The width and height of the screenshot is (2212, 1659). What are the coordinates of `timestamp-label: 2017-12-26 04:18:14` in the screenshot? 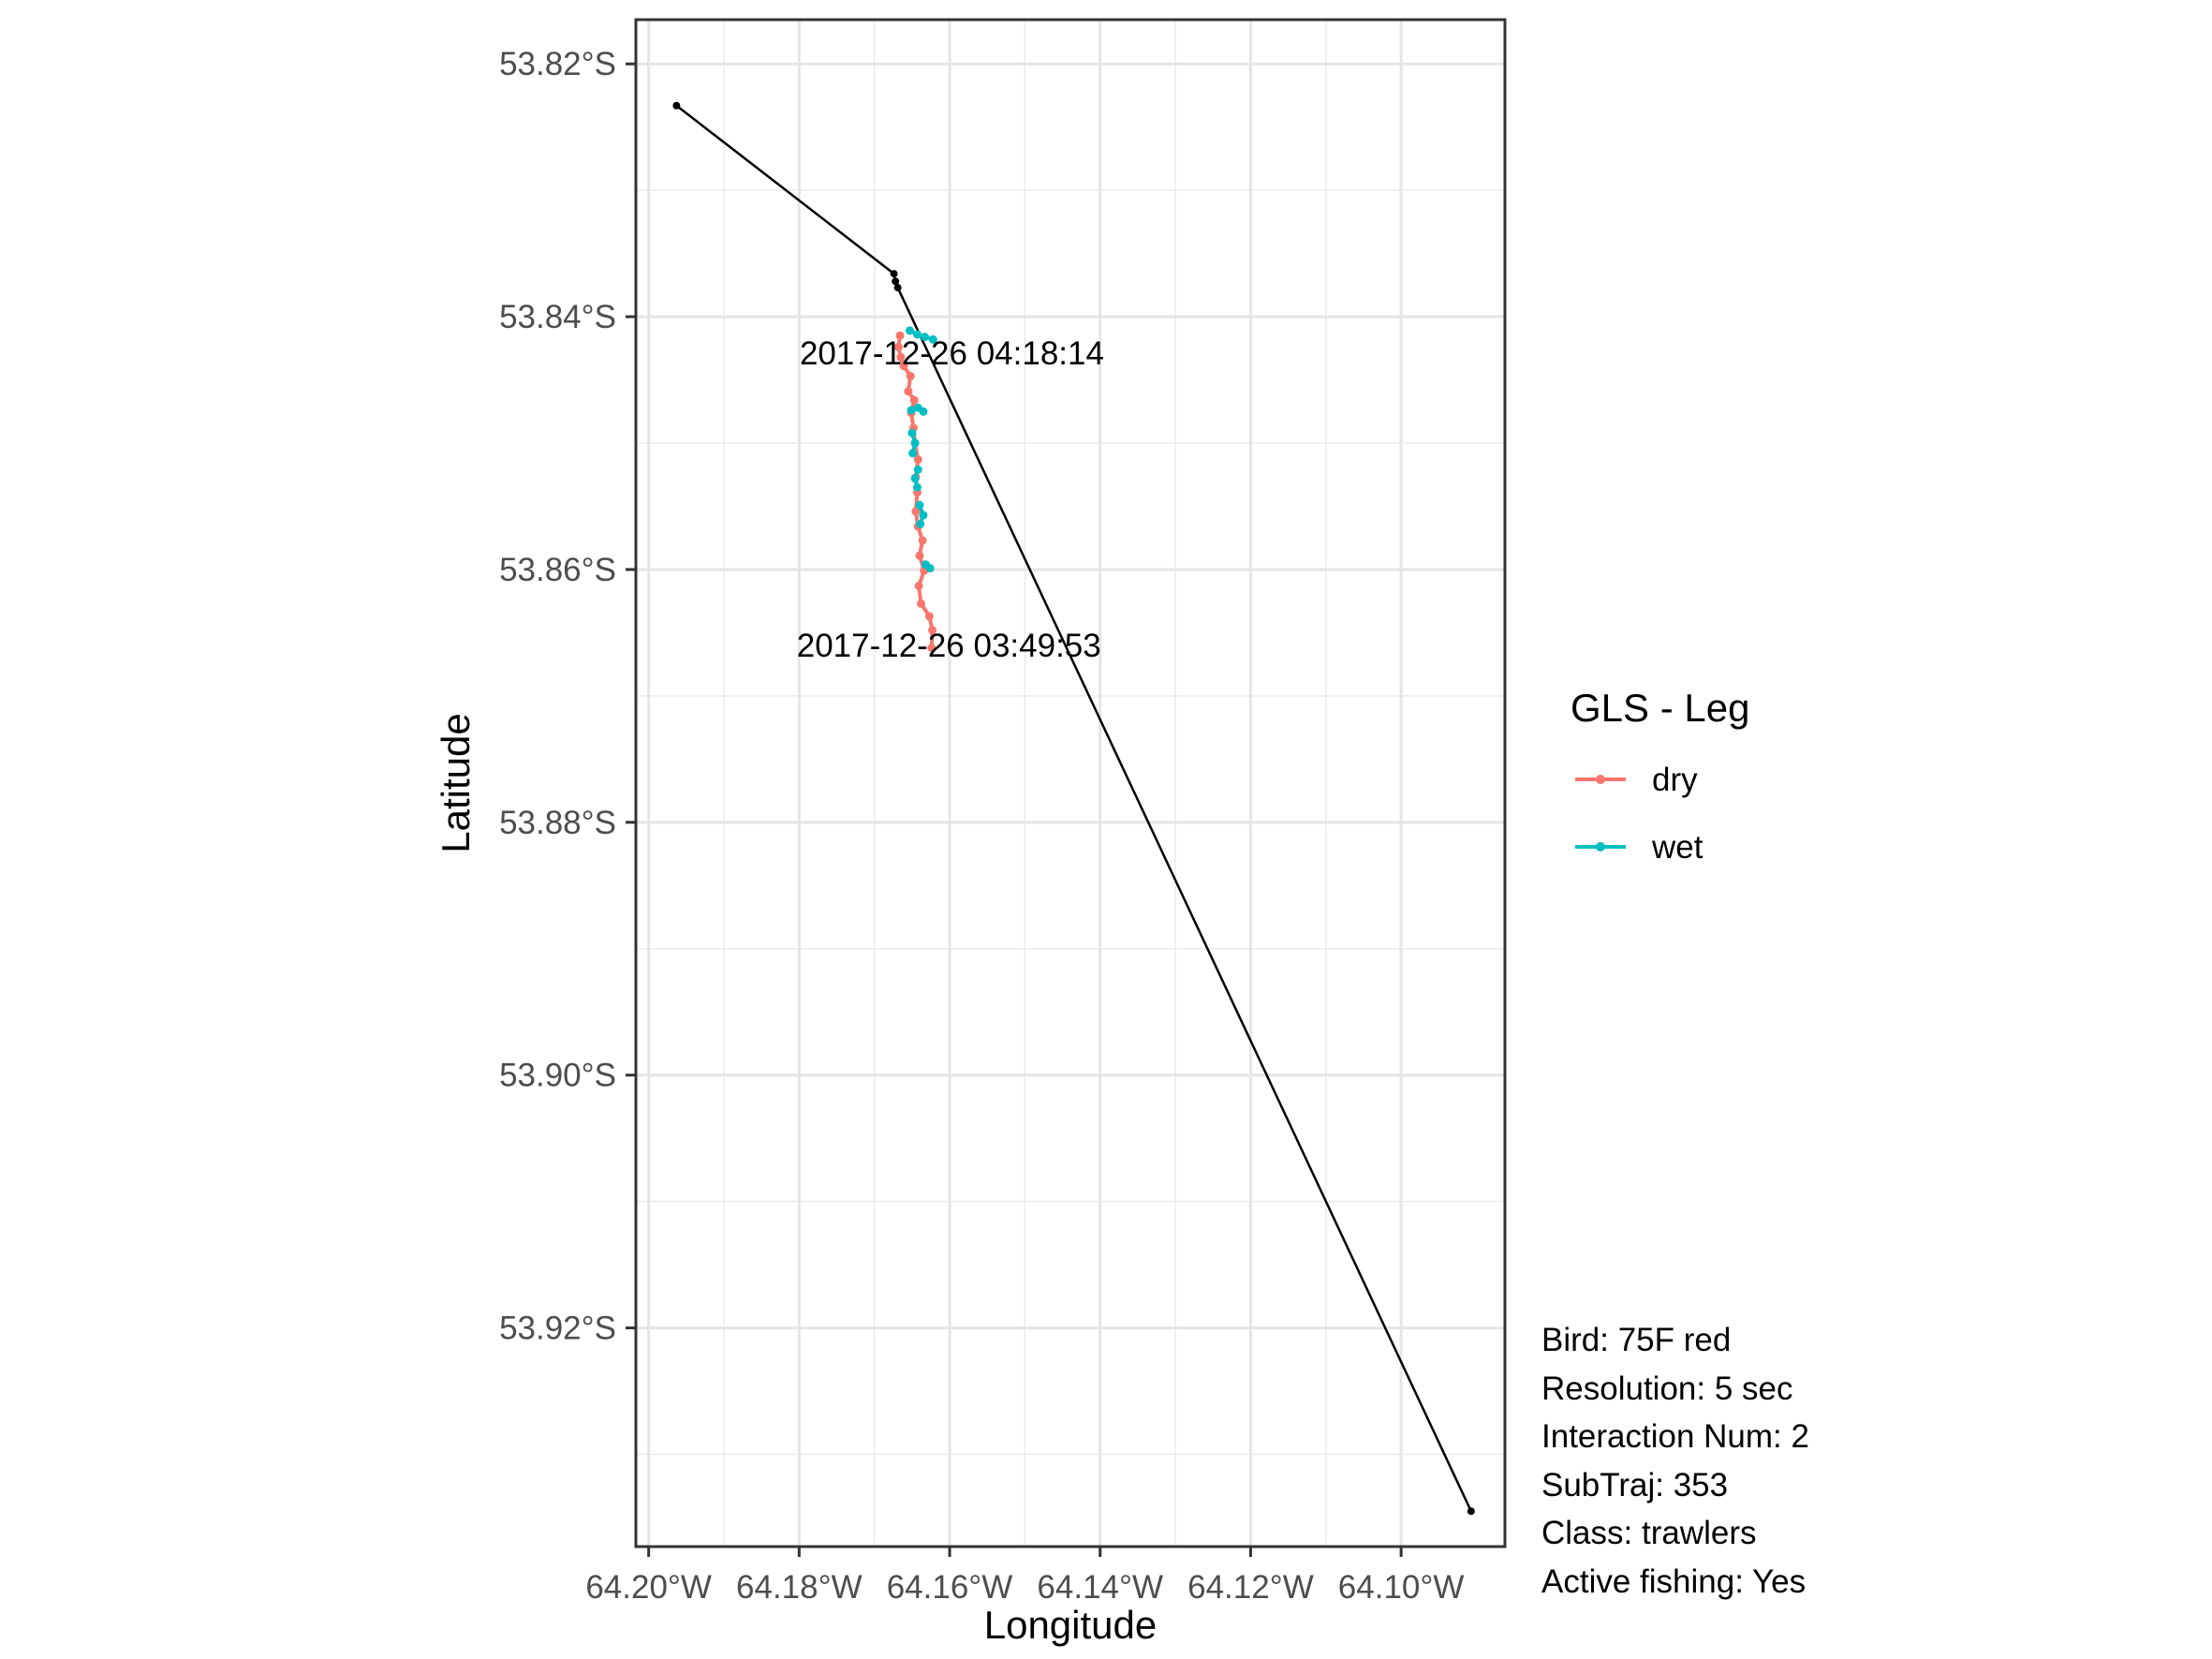 It's located at (952, 354).